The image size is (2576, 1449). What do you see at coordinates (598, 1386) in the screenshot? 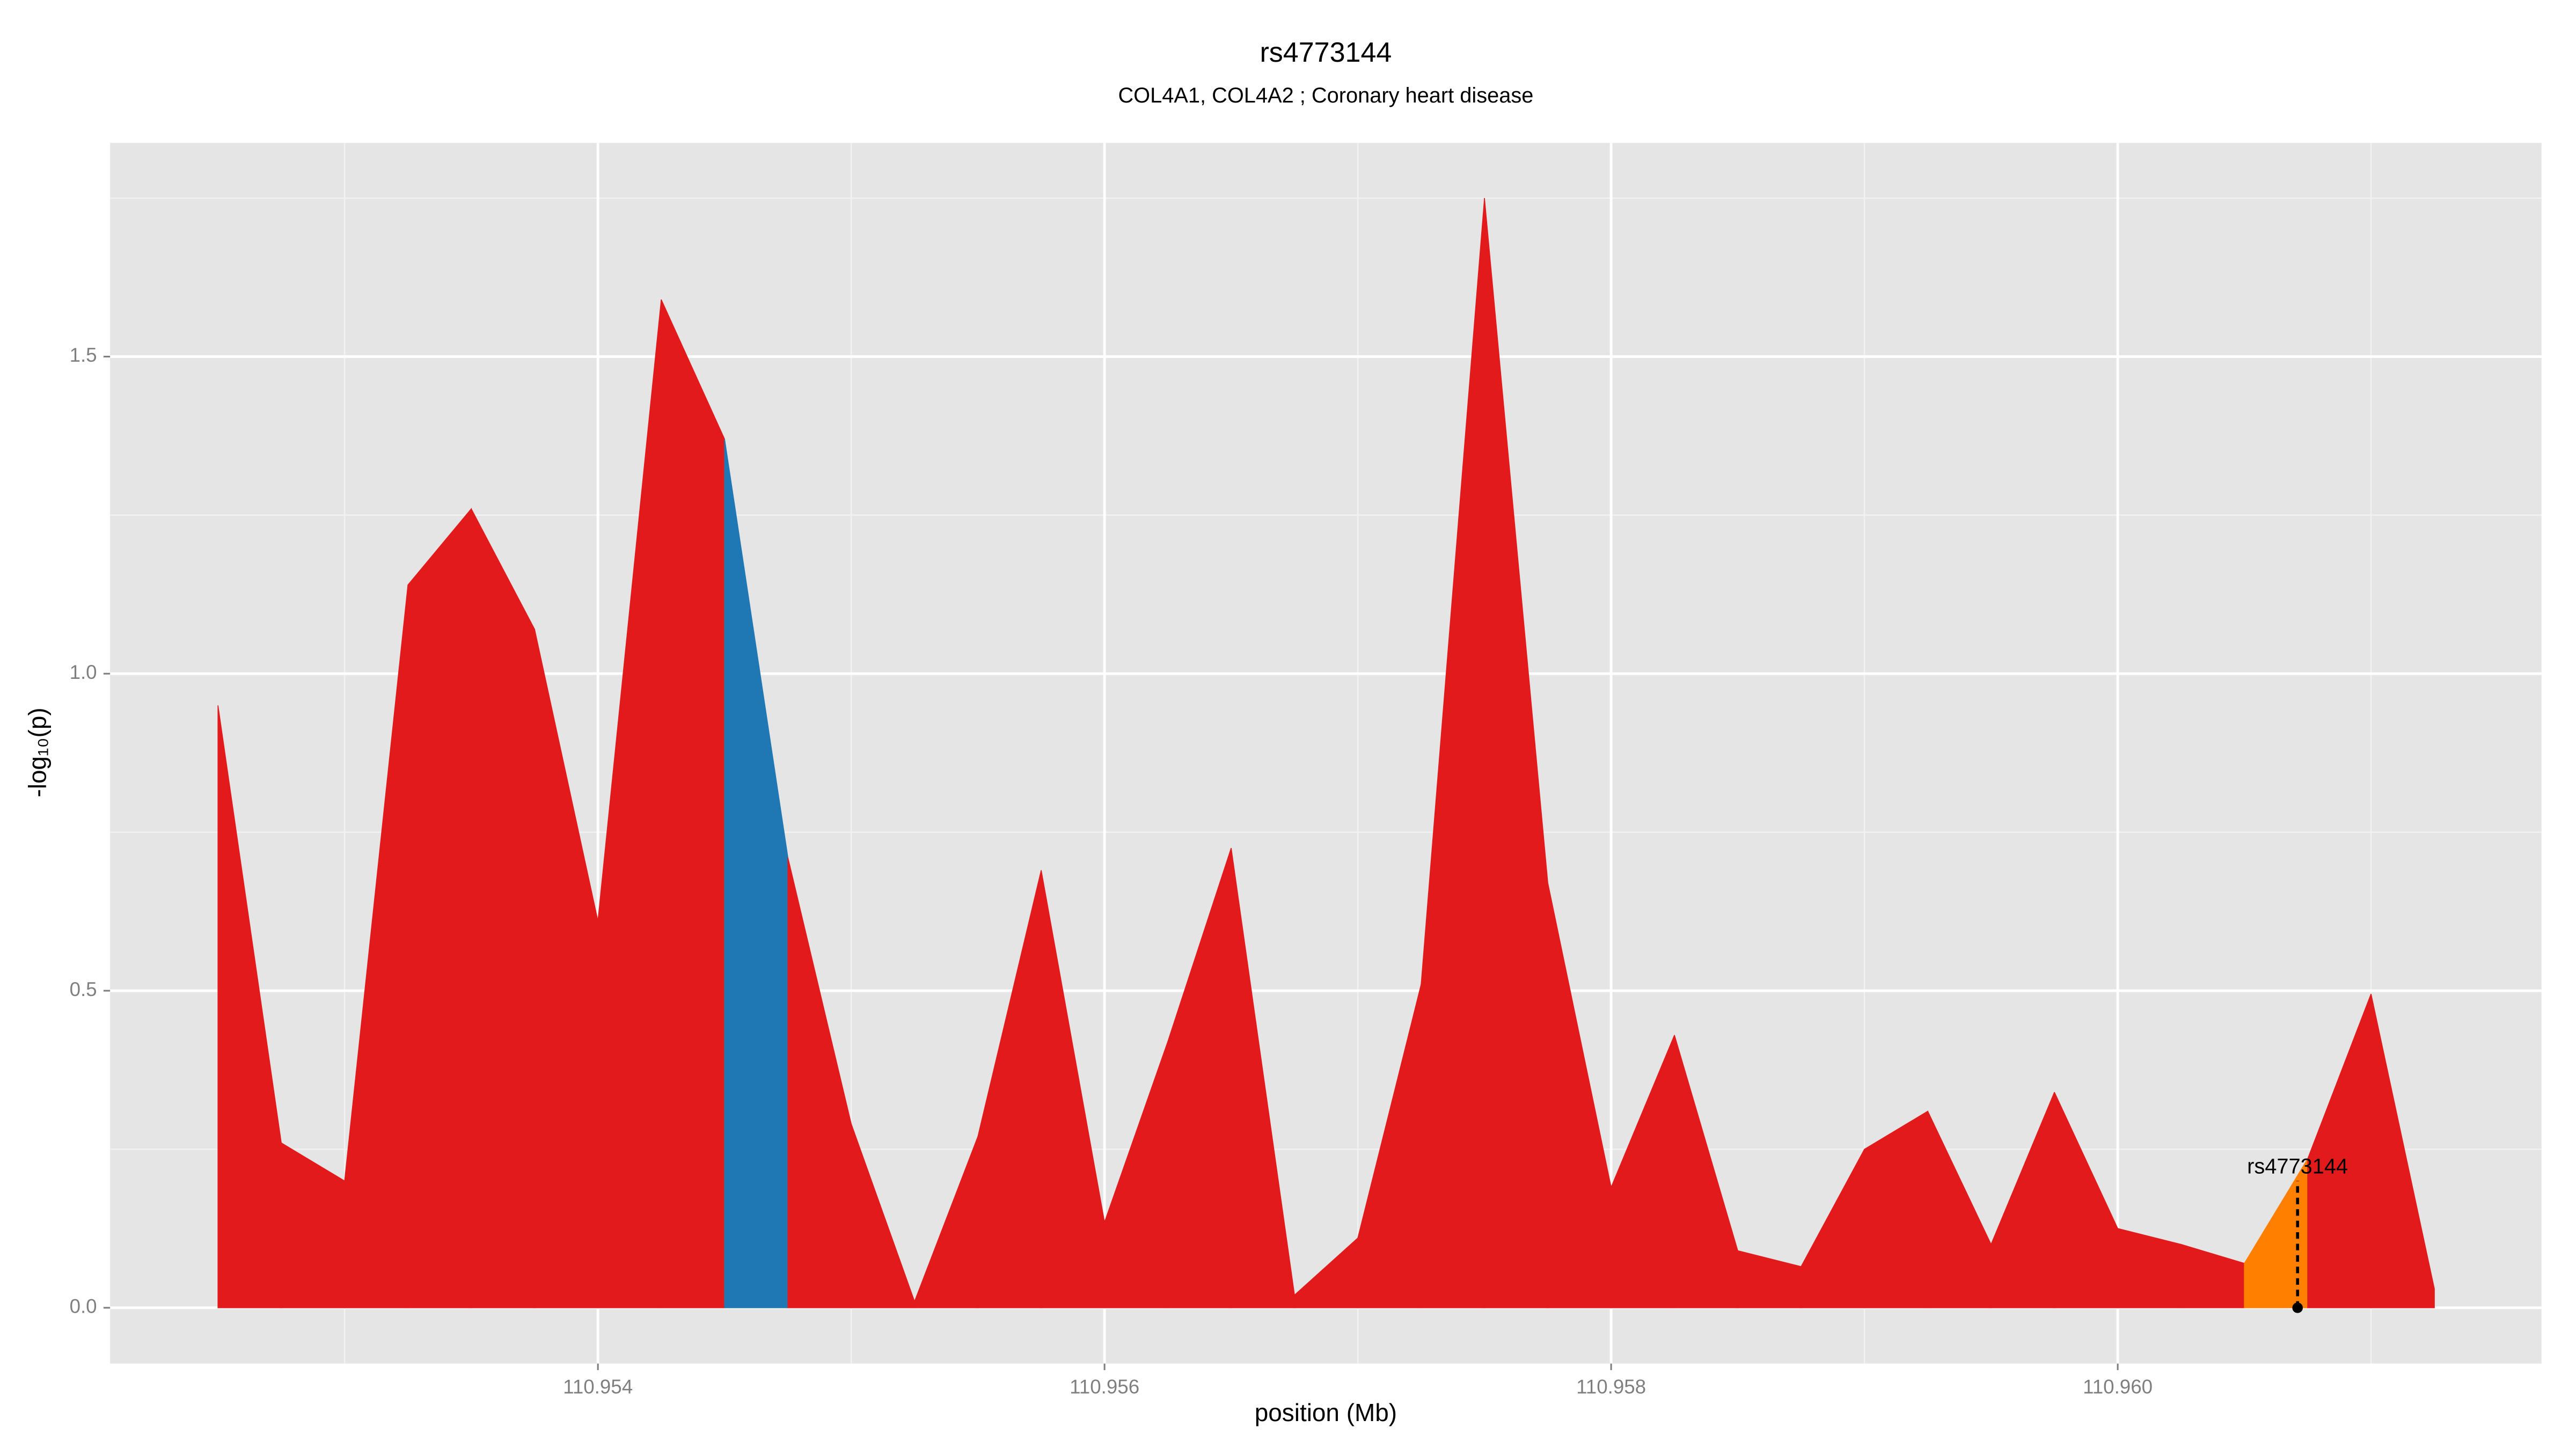
I see `x-tick-label: 110.954` at bounding box center [598, 1386].